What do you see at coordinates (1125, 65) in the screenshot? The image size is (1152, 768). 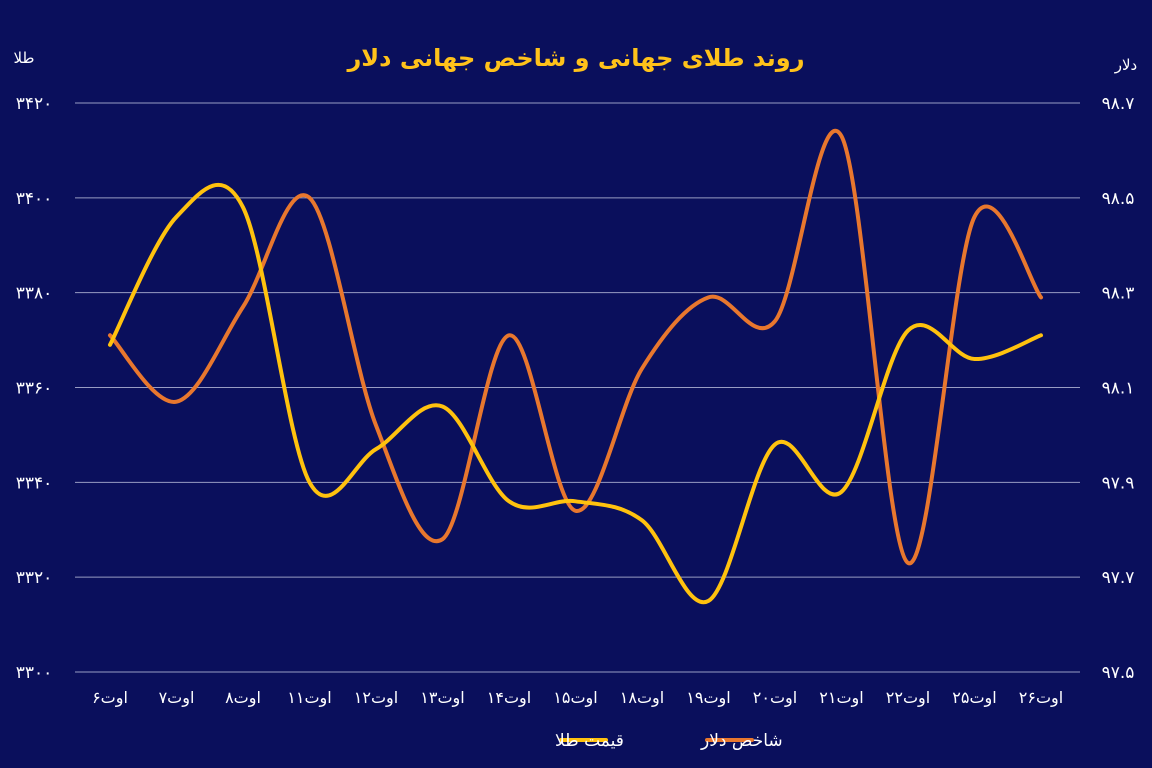 I see `right-axis-label: دلار` at bounding box center [1125, 65].